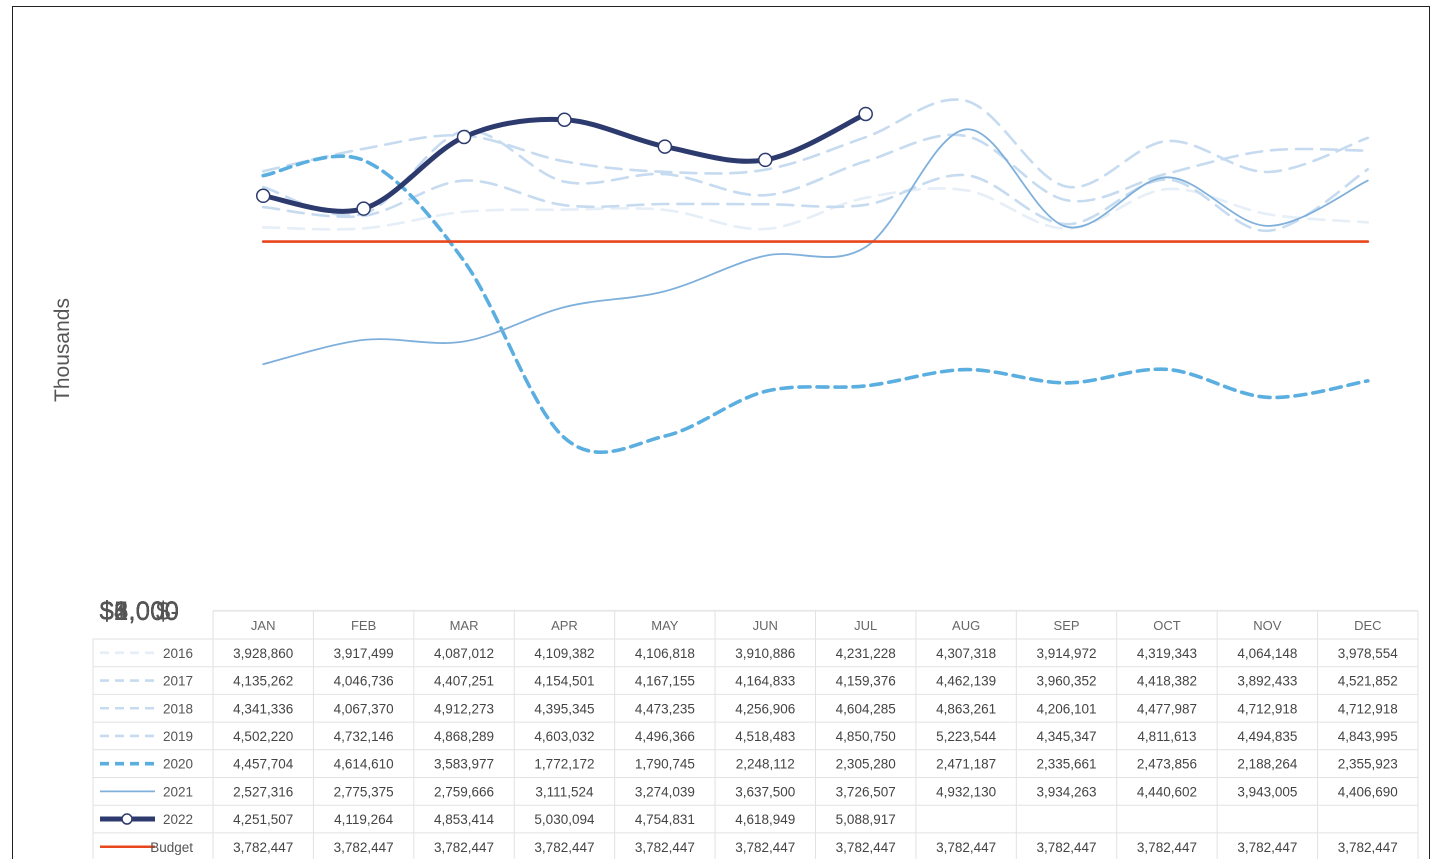 The height and width of the screenshot is (859, 1436). I want to click on data-label: 4,046,736, so click(364, 681).